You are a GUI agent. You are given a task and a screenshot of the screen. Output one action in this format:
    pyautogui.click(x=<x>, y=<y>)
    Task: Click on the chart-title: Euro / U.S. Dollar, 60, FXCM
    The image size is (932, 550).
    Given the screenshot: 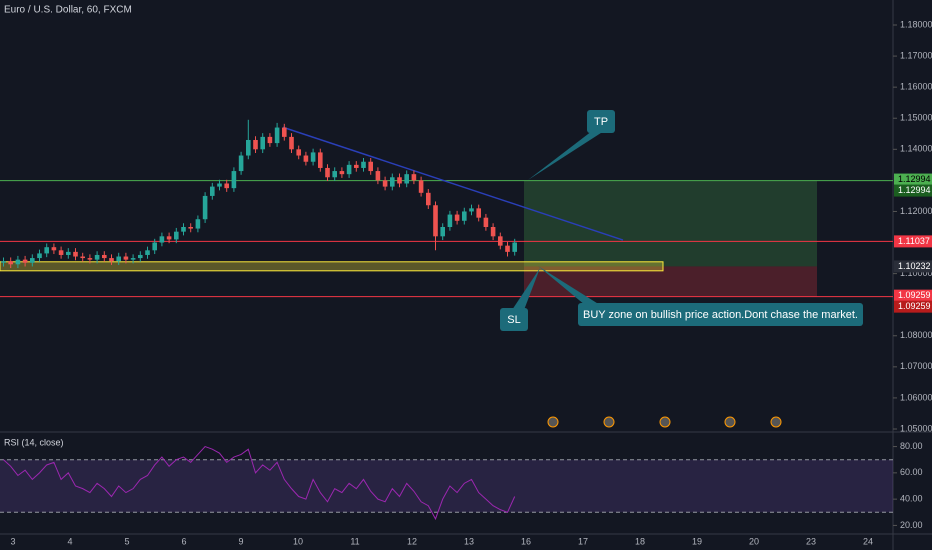 What is the action you would take?
    pyautogui.click(x=68, y=10)
    